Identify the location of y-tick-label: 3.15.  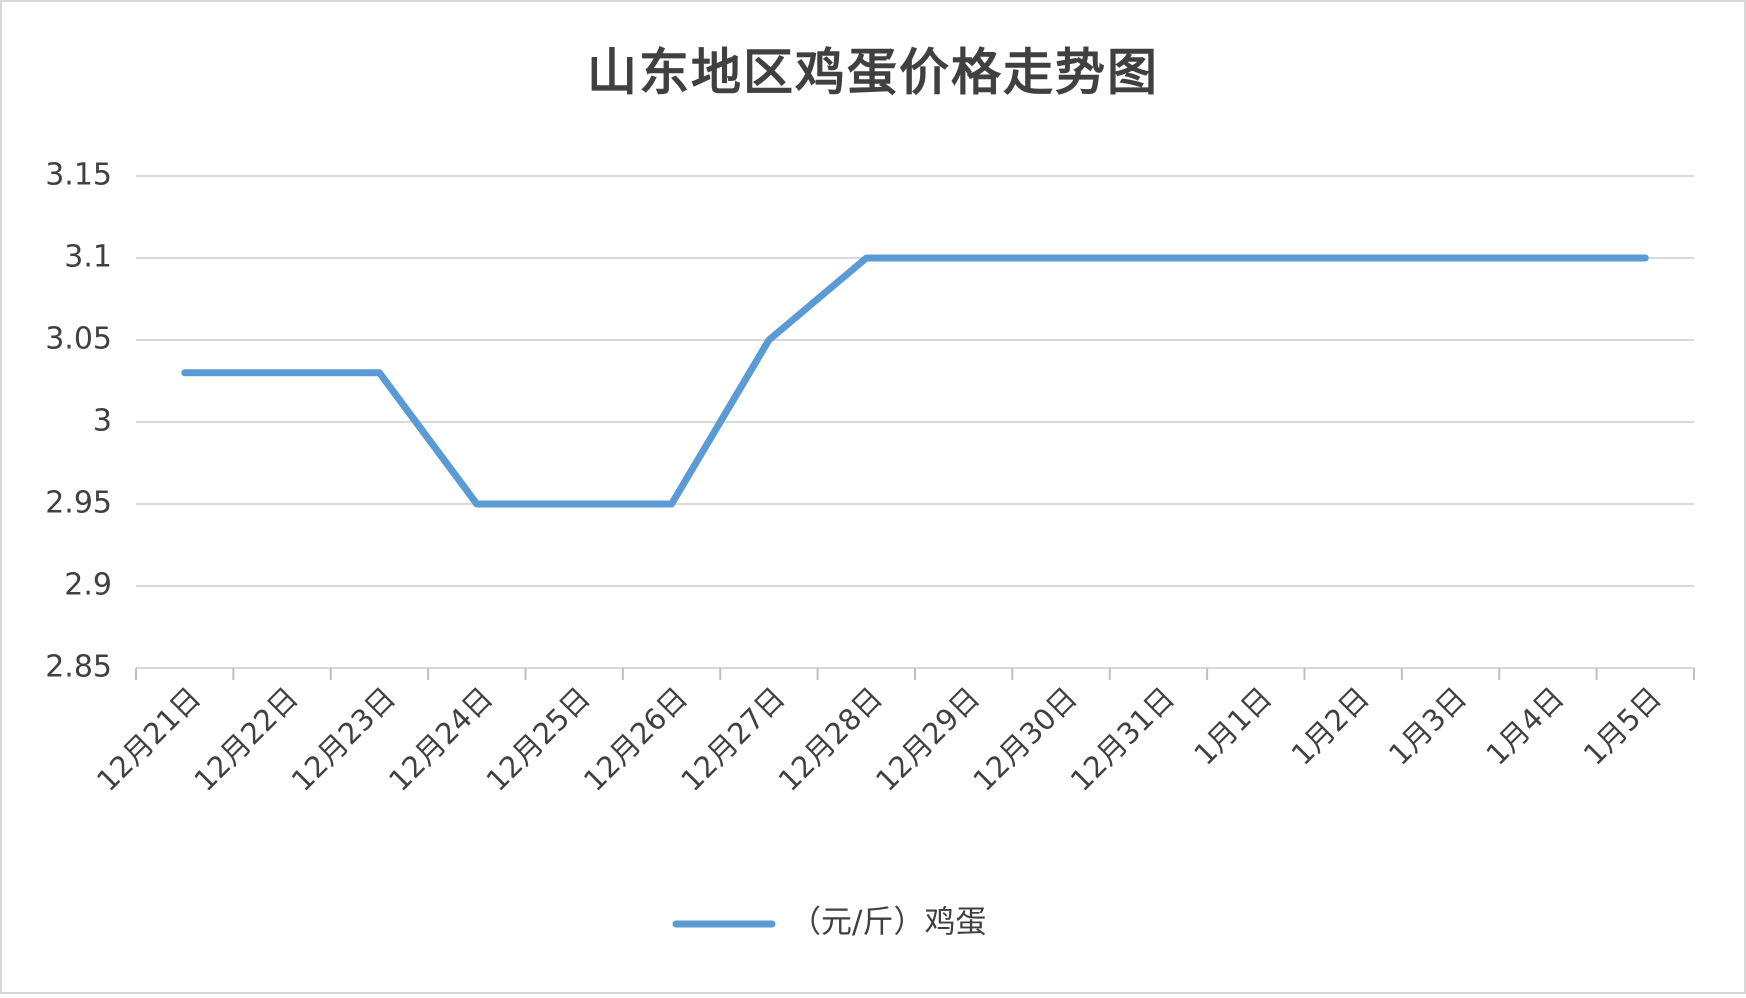
(78, 175).